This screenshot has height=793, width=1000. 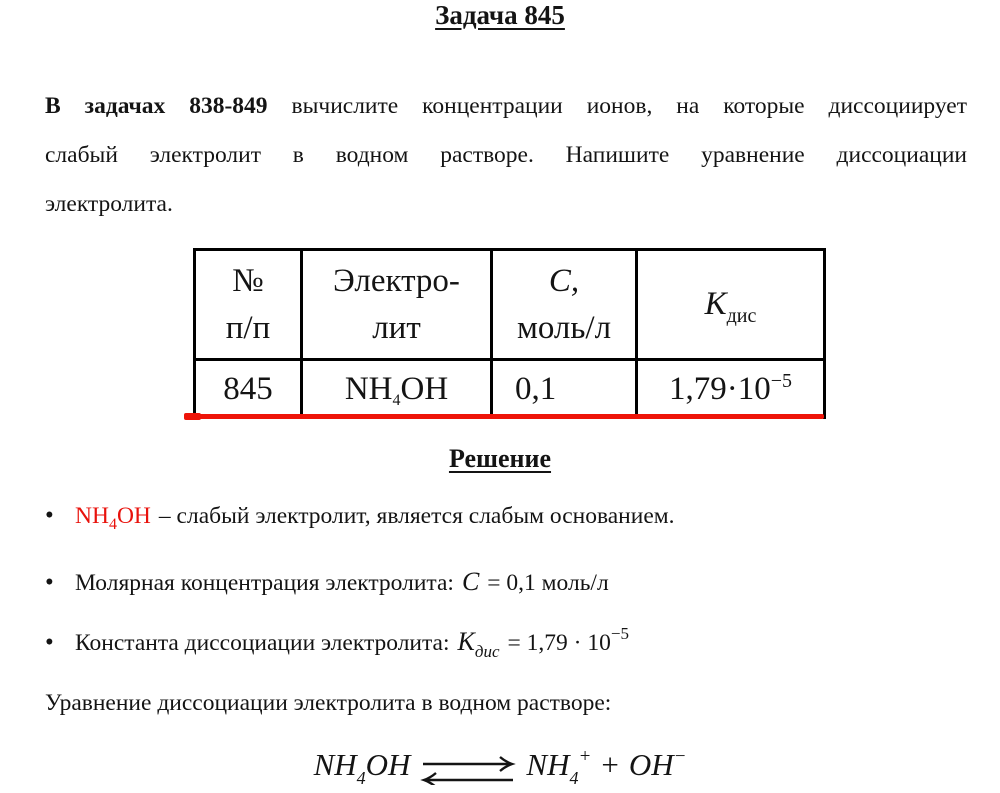 I want to click on intro-bold-range: В задачах 838-849, so click(x=156, y=106).